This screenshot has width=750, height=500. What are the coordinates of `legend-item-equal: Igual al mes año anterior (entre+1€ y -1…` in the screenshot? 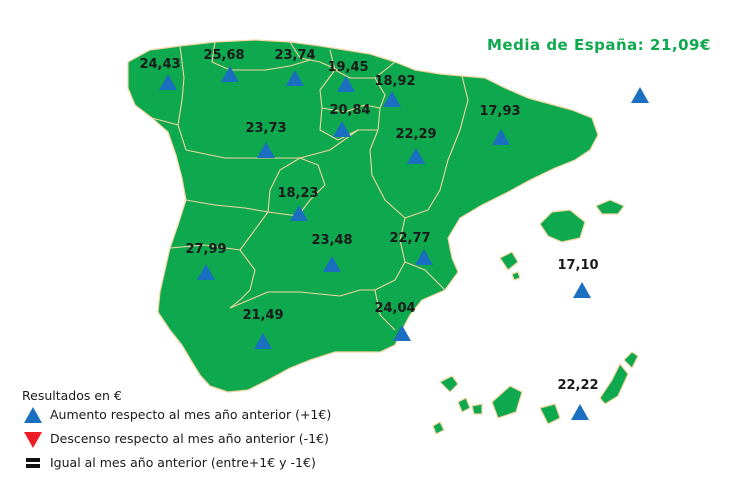 It's located at (169, 465).